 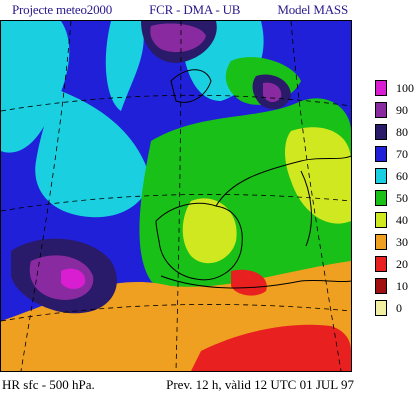 I want to click on legend-item: 50, so click(x=397, y=198).